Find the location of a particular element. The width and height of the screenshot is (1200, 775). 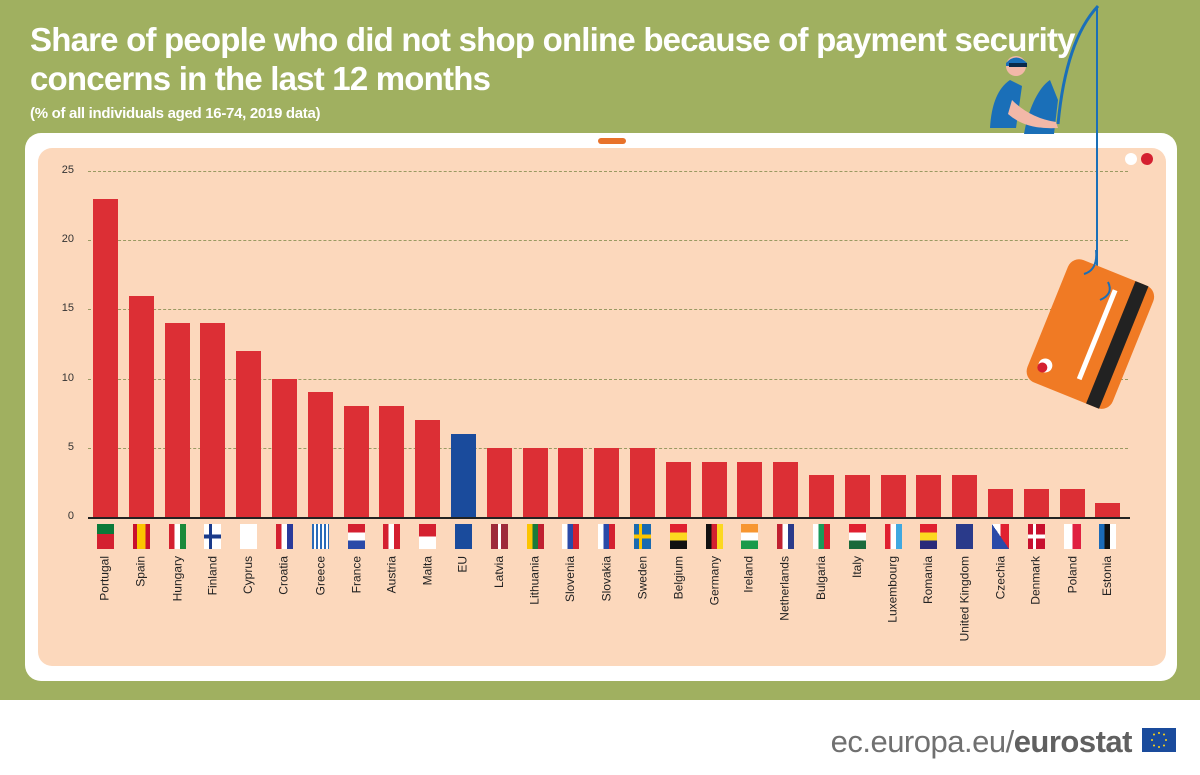

flag-lithuania-icon is located at coordinates (535, 536).